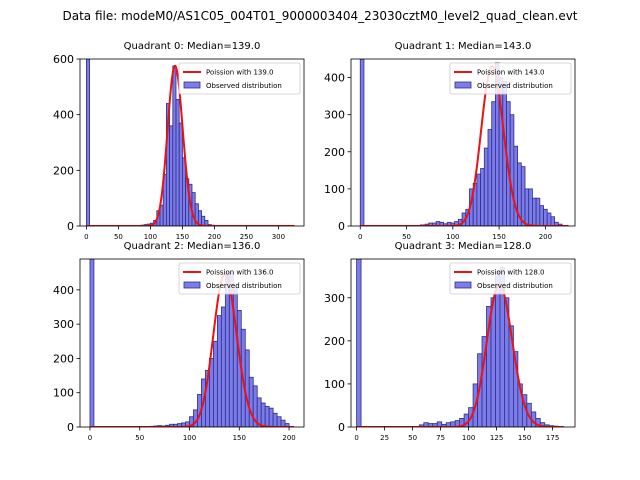 This screenshot has width=640, height=480. I want to click on x-tick-label: 75, so click(440, 438).